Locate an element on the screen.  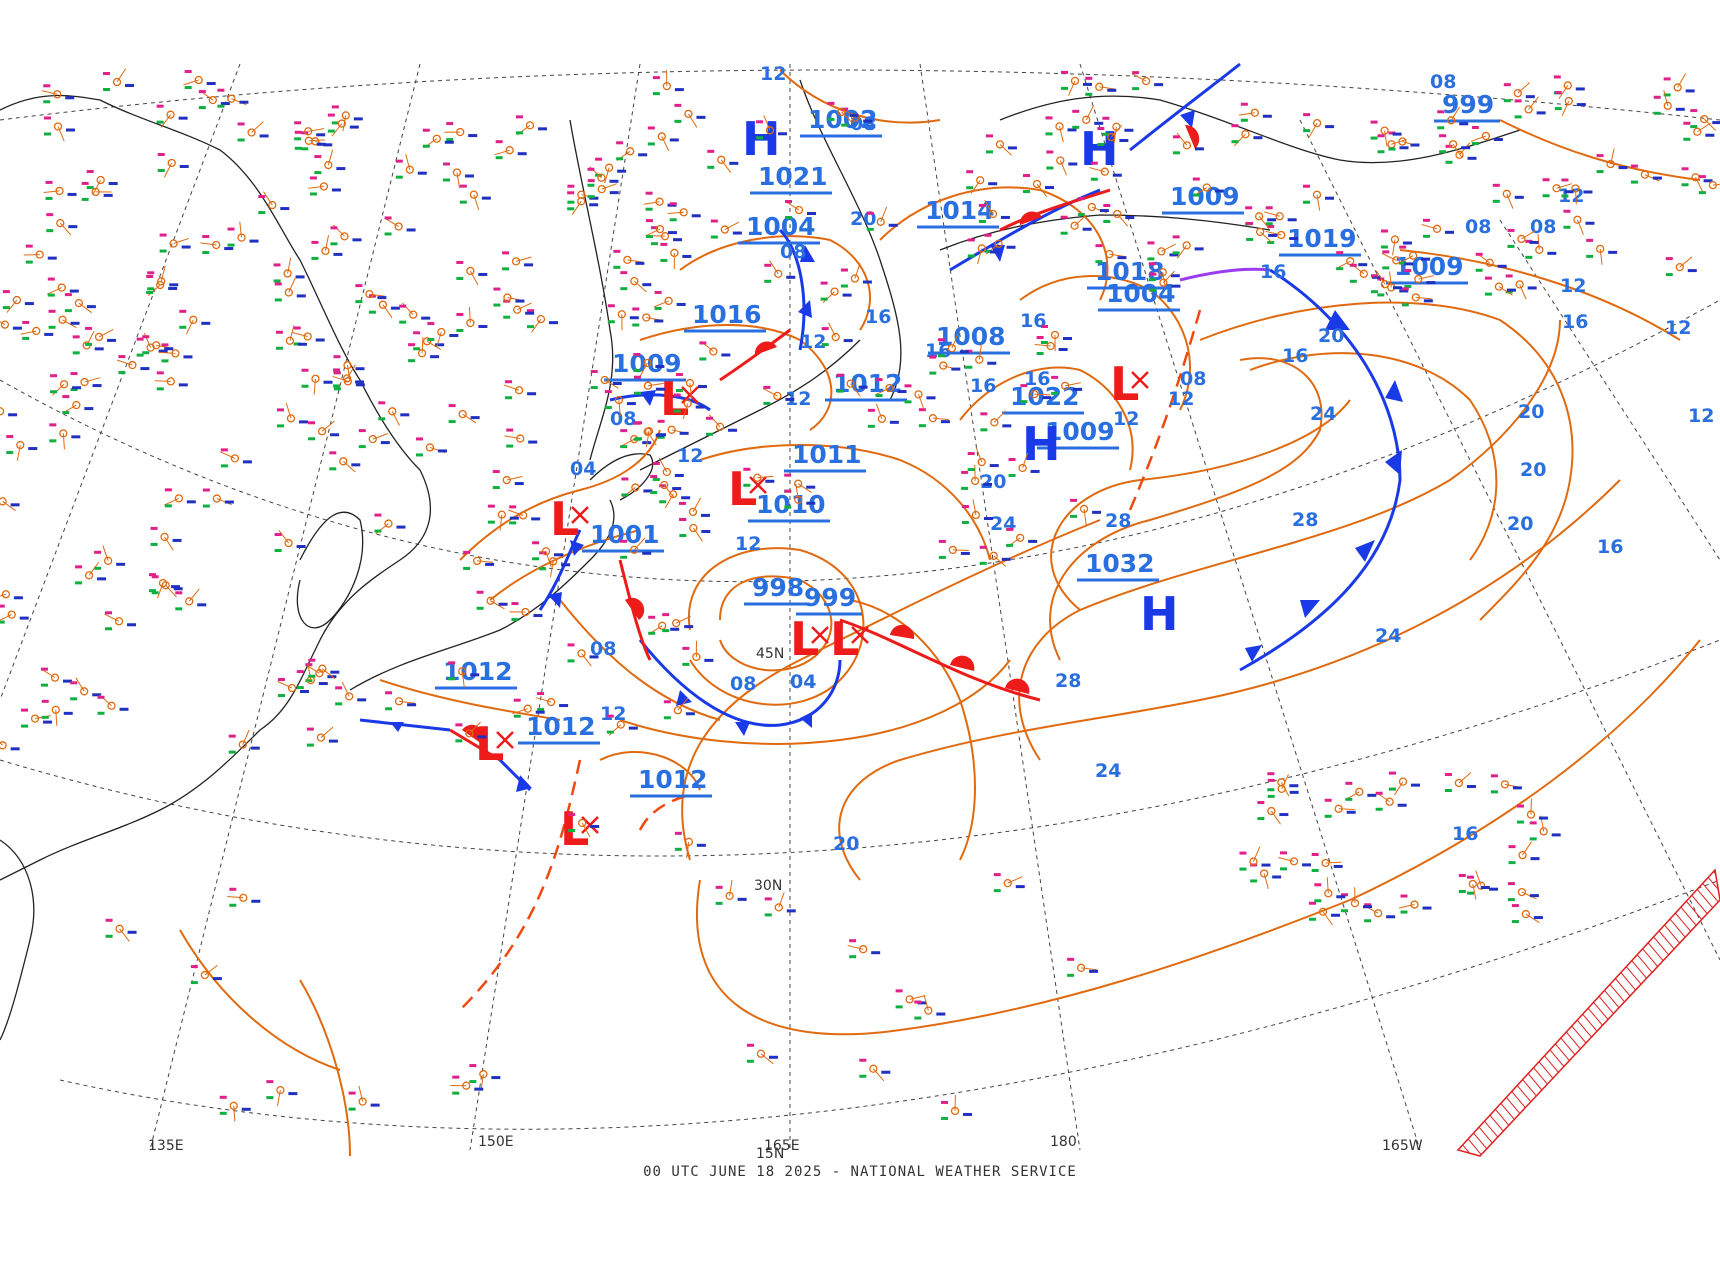
svg-text: 1009 is located at coordinates (1205, 196).